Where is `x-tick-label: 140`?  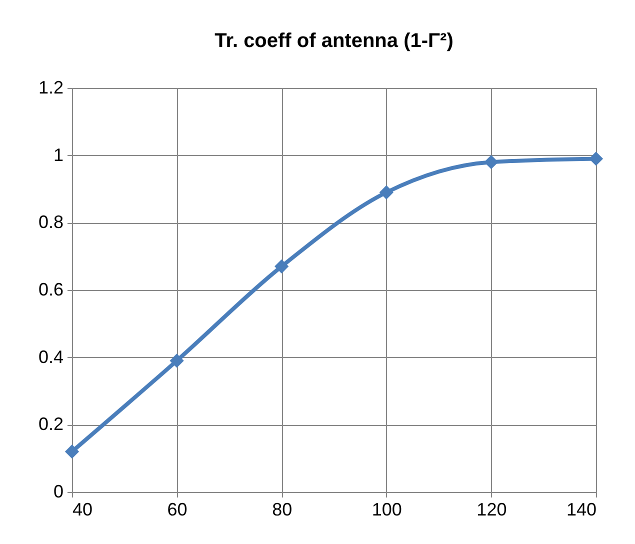 x-tick-label: 140 is located at coordinates (581, 510).